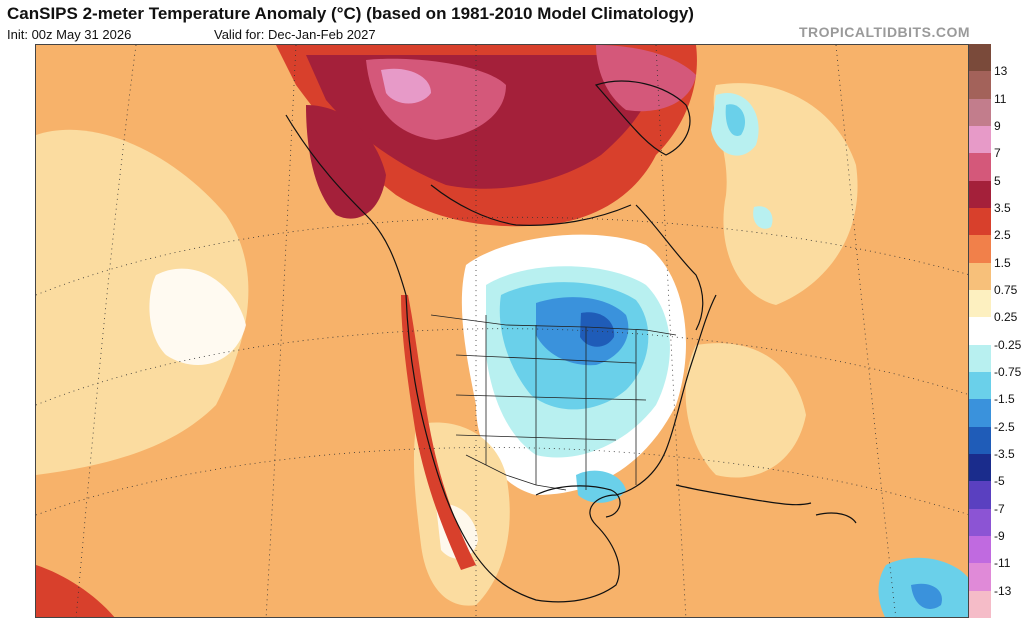 The width and height of the screenshot is (1024, 638). Describe the element at coordinates (406, 86) in the screenshot. I see `arctic-peak-pink` at that location.